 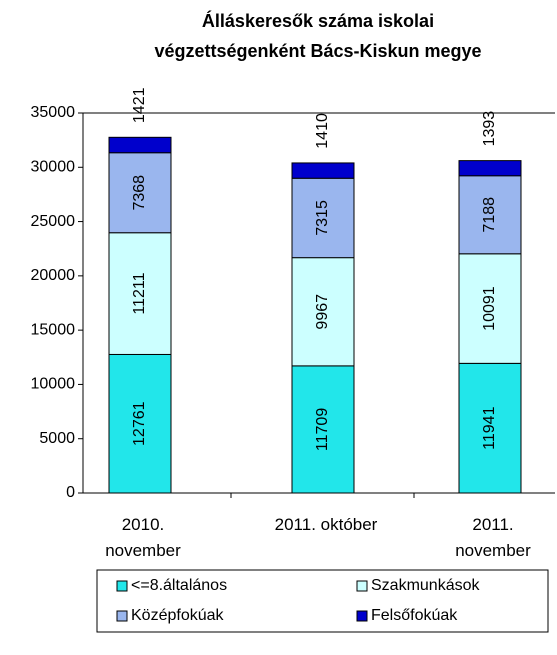 I want to click on data-label: 11709, so click(x=322, y=429).